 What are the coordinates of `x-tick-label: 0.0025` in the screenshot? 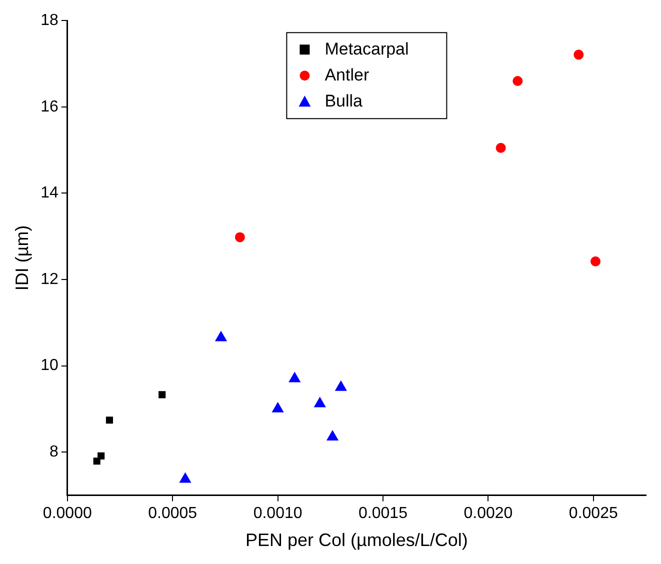 It's located at (593, 513).